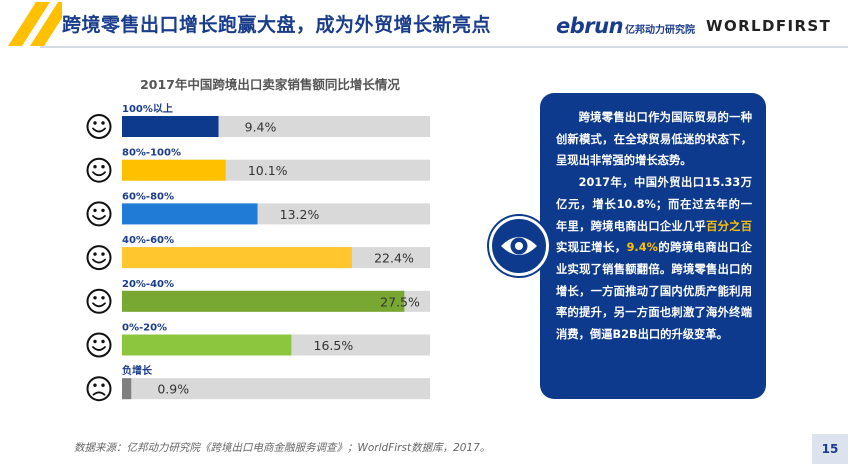 The width and height of the screenshot is (848, 476). What do you see at coordinates (270, 84) in the screenshot?
I see `chart-title: 2017年中国跨境出口卖家销售额同比增长情况` at bounding box center [270, 84].